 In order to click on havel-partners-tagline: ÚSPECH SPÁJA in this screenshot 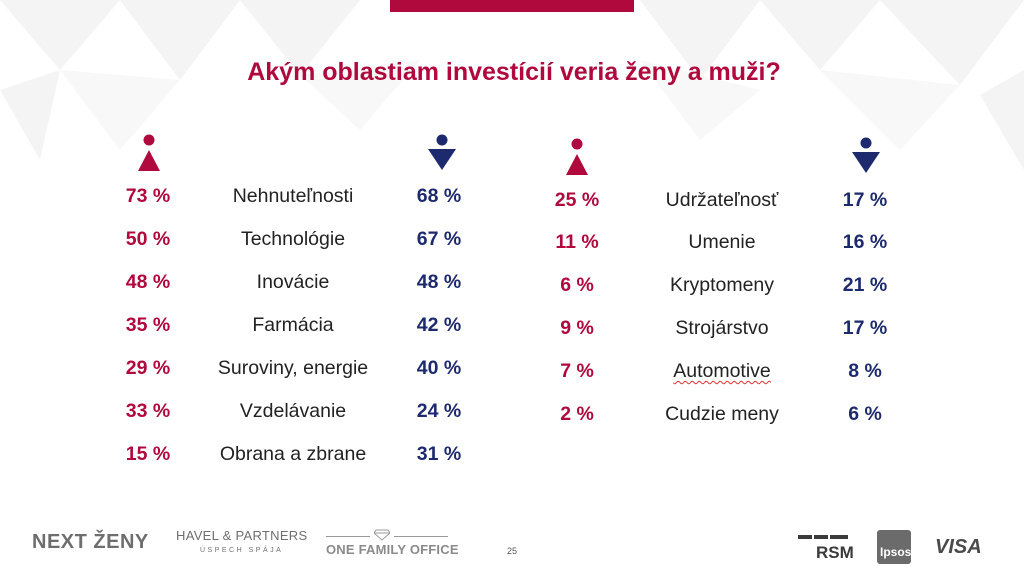, I will do `click(242, 550)`.